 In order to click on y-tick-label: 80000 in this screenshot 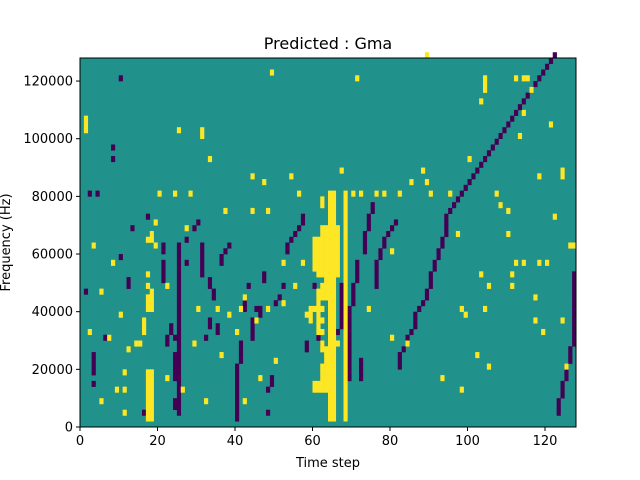, I will do `click(52, 197)`.